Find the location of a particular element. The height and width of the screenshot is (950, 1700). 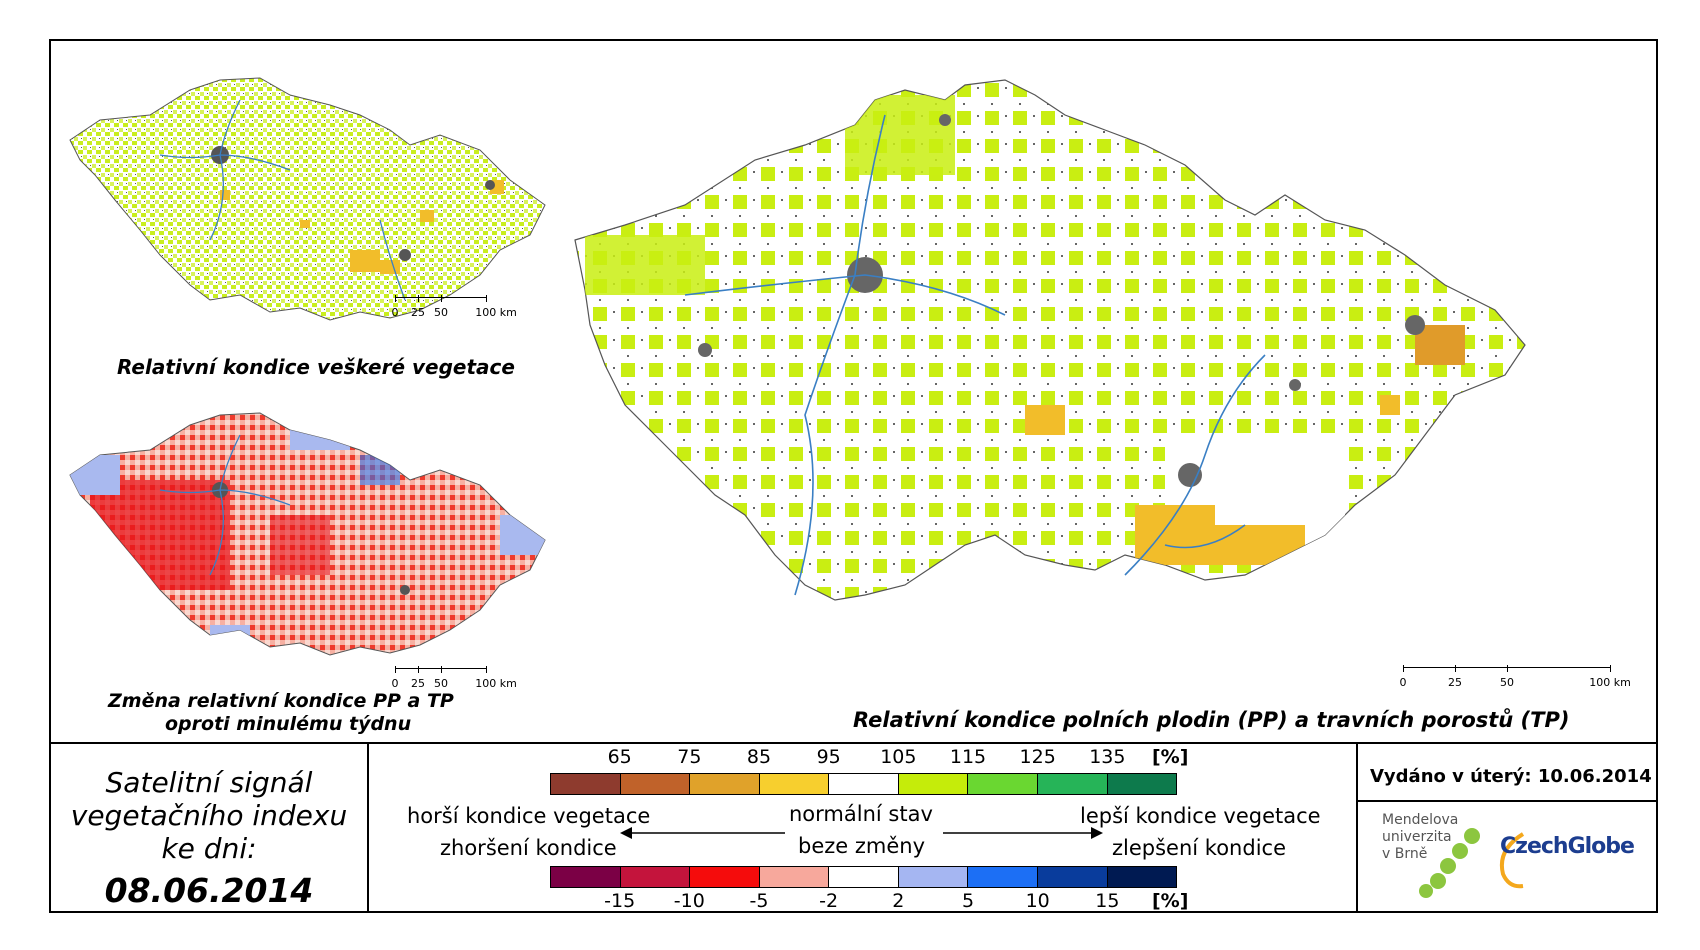

small-bottom-map-title-1: Změna relativní kondice PP a TP is located at coordinates (281, 701).